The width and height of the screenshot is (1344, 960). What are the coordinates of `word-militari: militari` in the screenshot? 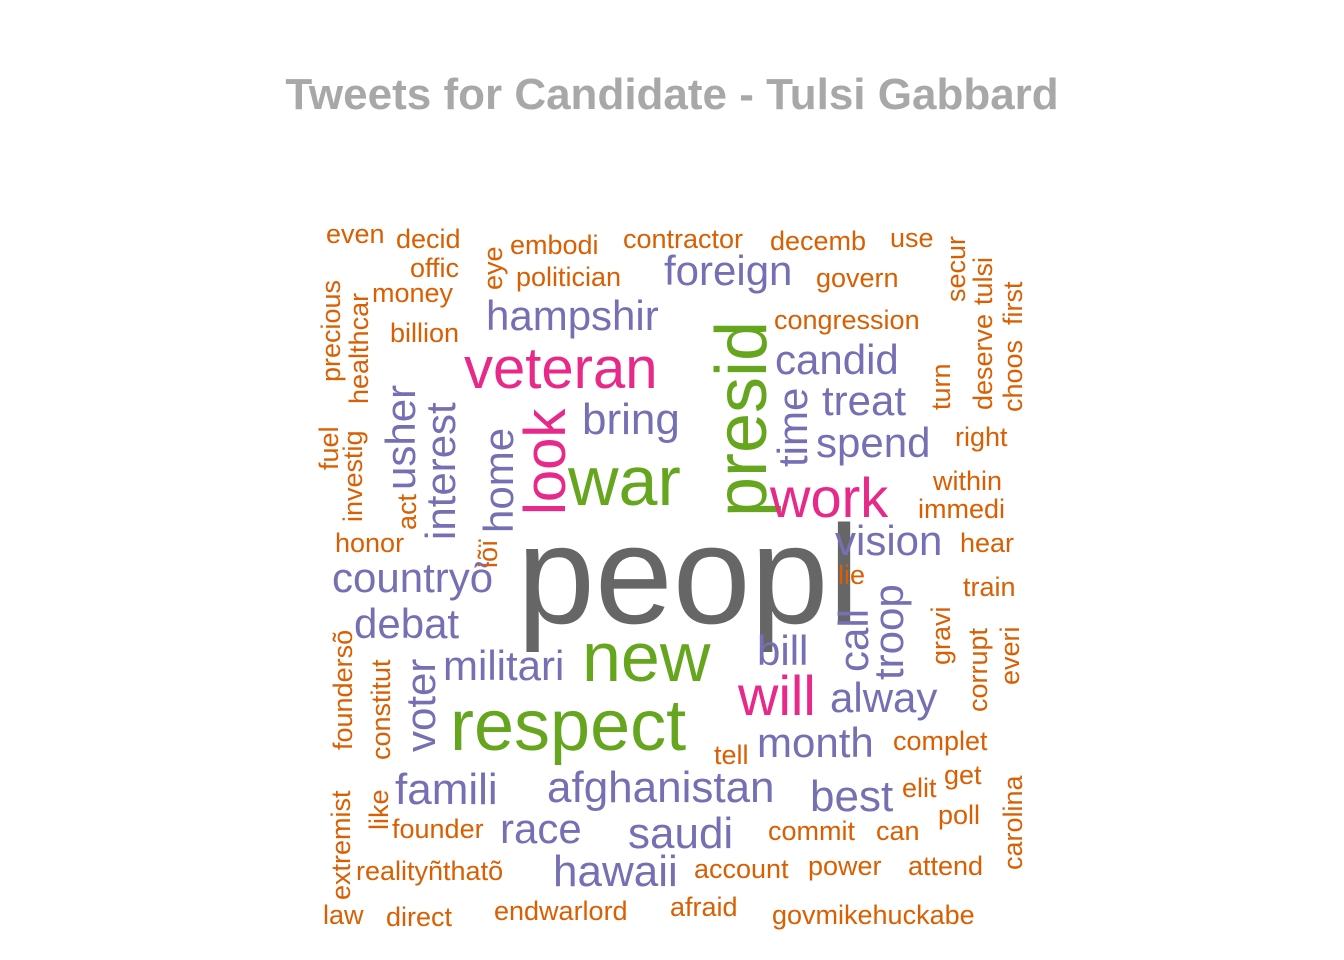 It's located at (504, 665).